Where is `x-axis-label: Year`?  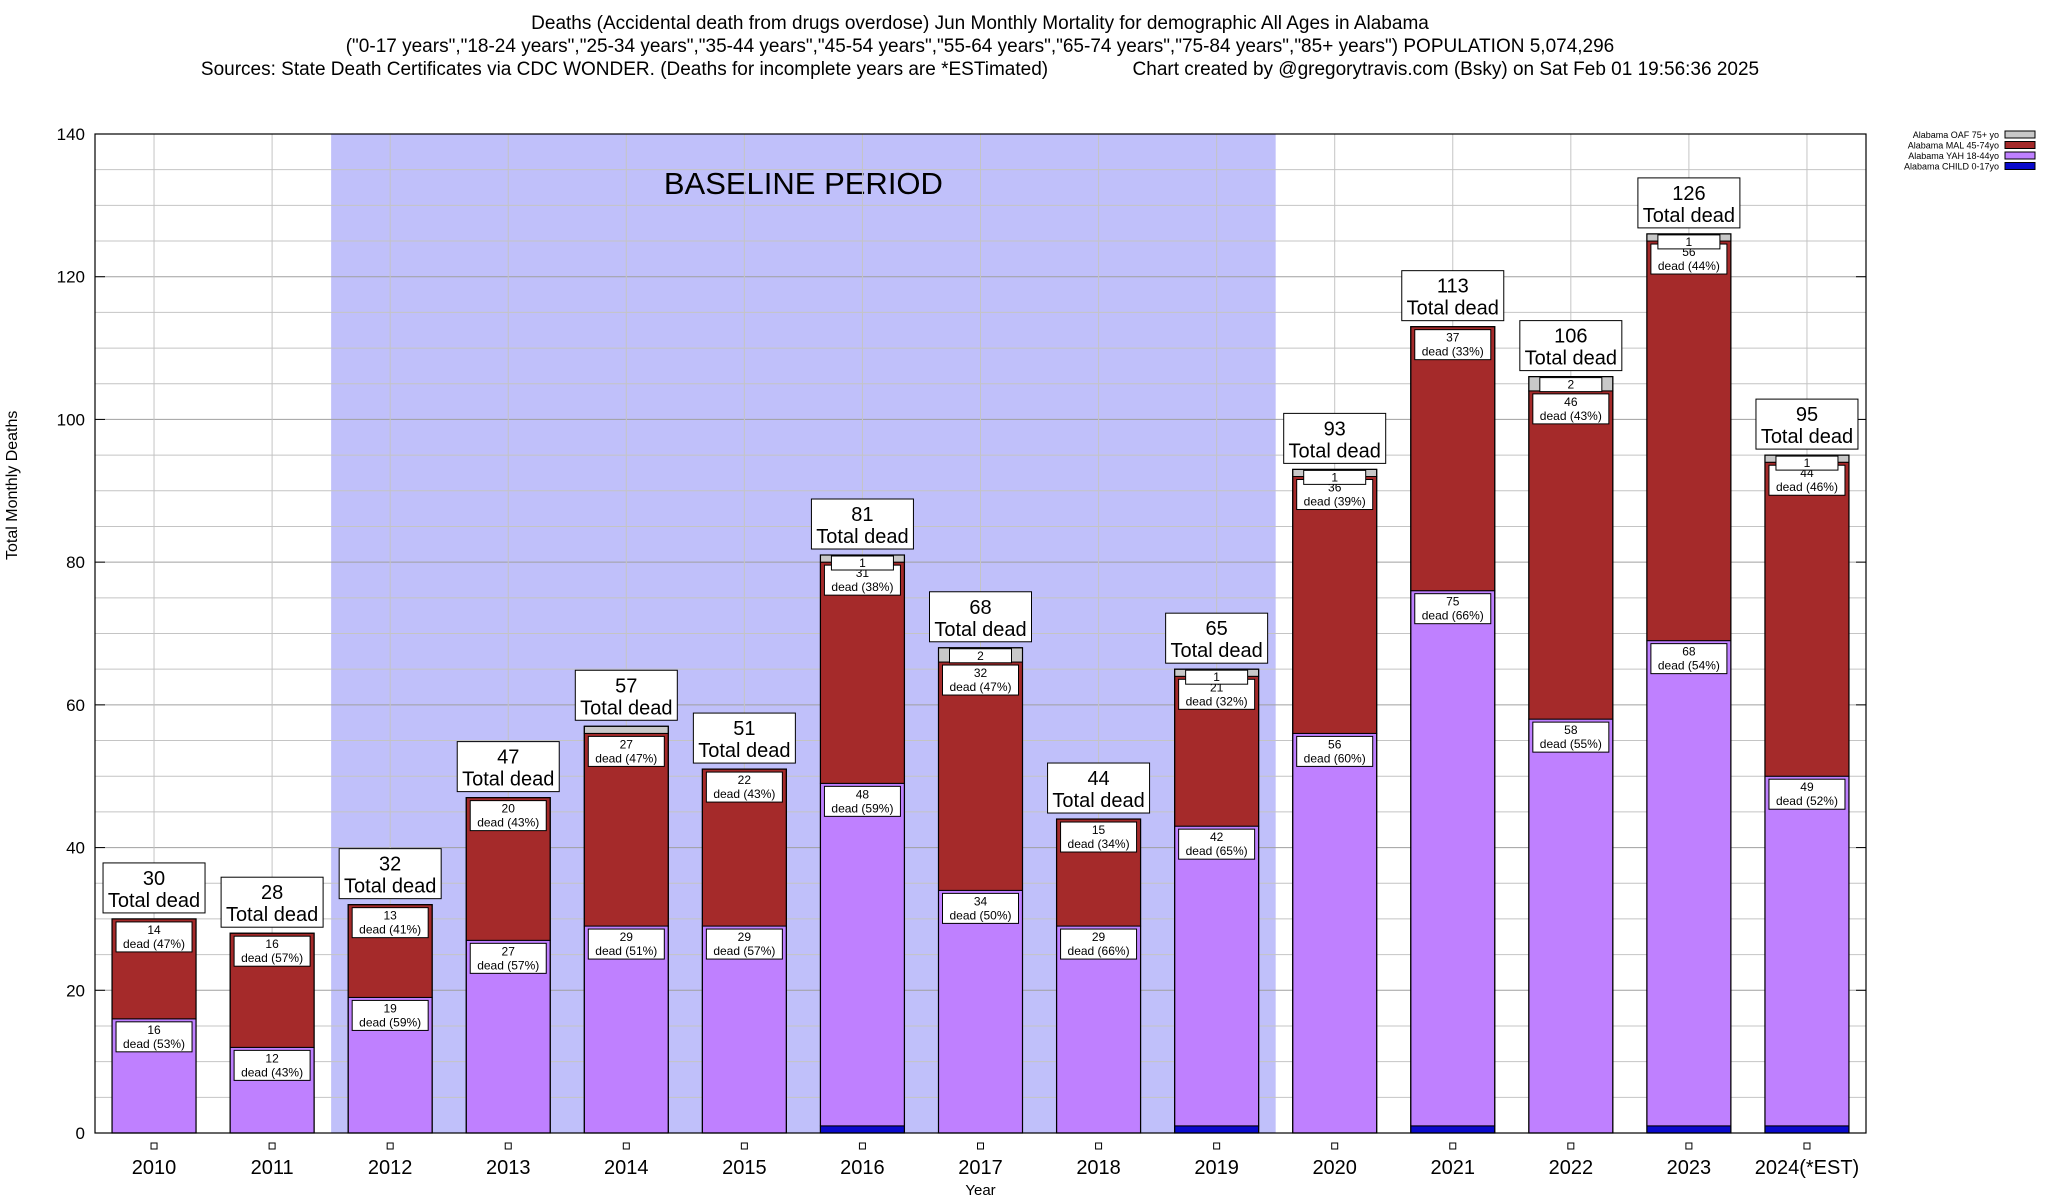
x-axis-label: Year is located at coordinates (980, 1190).